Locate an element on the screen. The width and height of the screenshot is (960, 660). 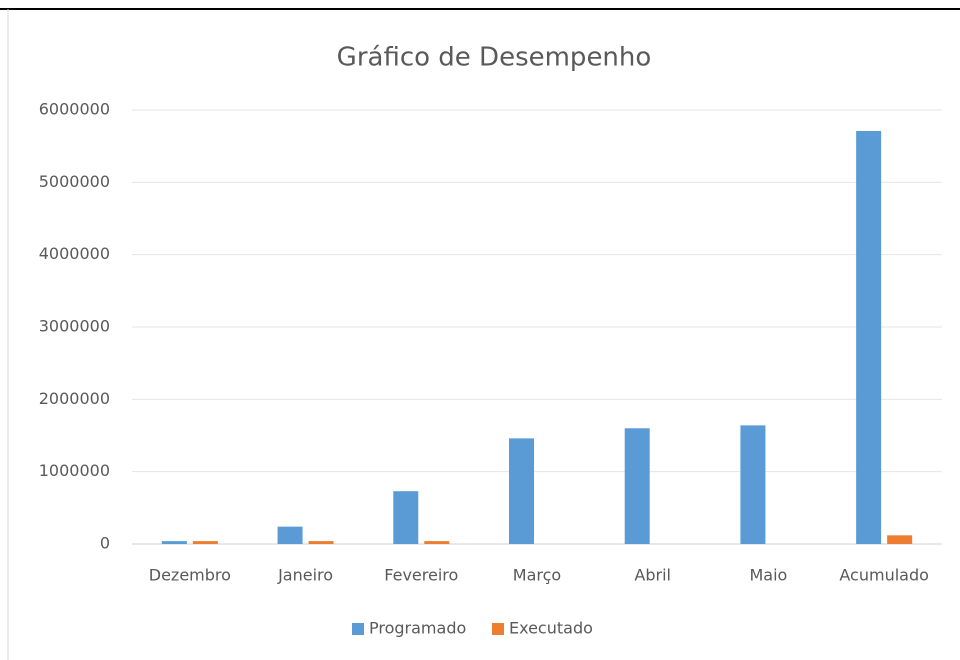
x-tick-label: Fevereiro is located at coordinates (421, 575).